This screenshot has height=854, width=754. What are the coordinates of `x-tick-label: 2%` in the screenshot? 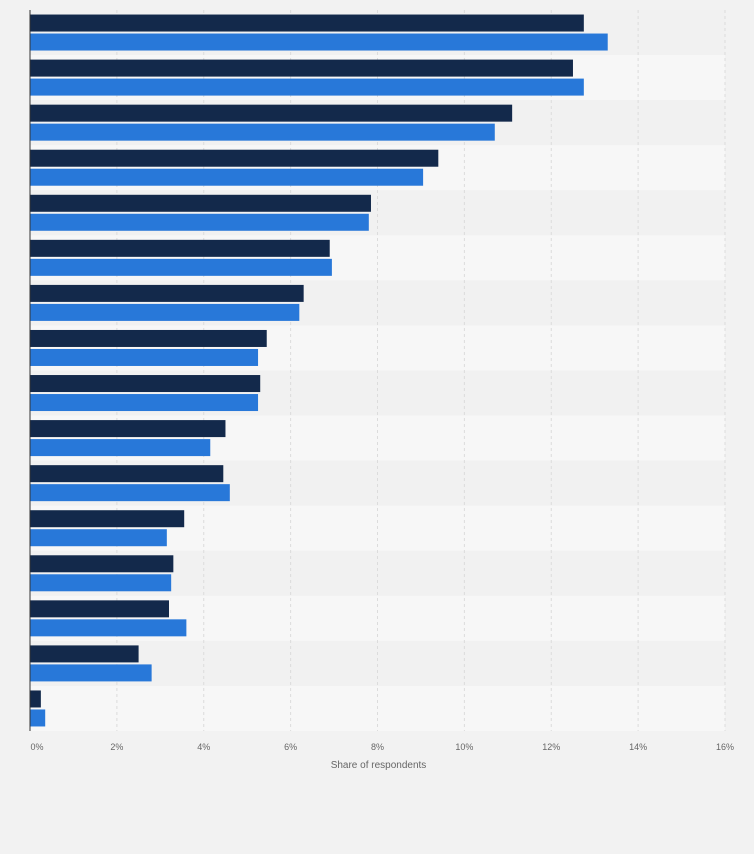 It's located at (116, 747).